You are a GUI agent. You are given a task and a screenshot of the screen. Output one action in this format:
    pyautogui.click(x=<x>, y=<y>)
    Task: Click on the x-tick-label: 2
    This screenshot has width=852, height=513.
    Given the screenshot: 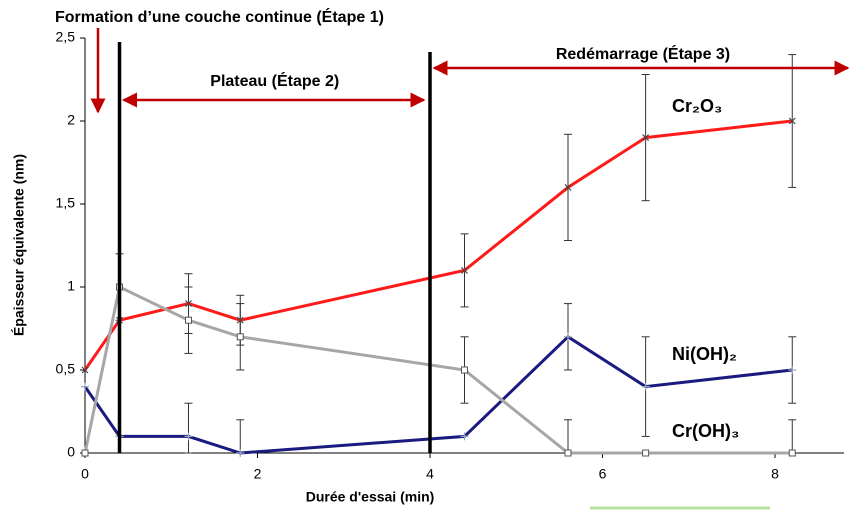 What is the action you would take?
    pyautogui.click(x=258, y=474)
    